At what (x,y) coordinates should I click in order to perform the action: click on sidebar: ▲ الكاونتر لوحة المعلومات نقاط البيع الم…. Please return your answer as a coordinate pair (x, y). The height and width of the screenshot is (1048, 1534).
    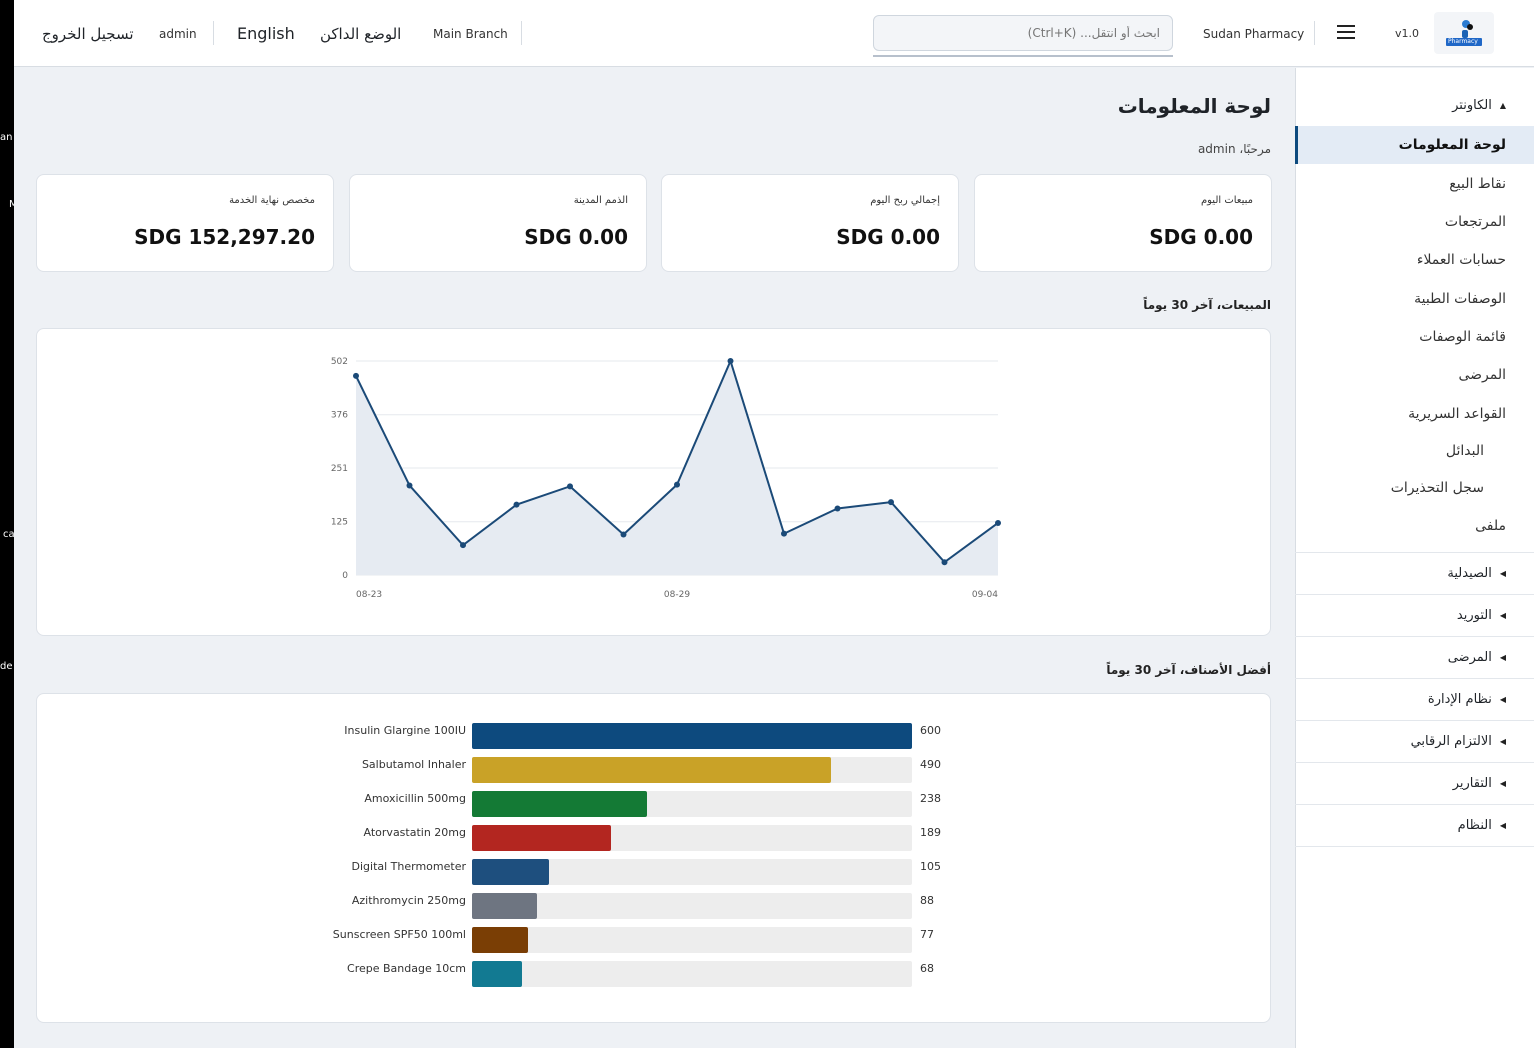
    Looking at the image, I should click on (1414, 558).